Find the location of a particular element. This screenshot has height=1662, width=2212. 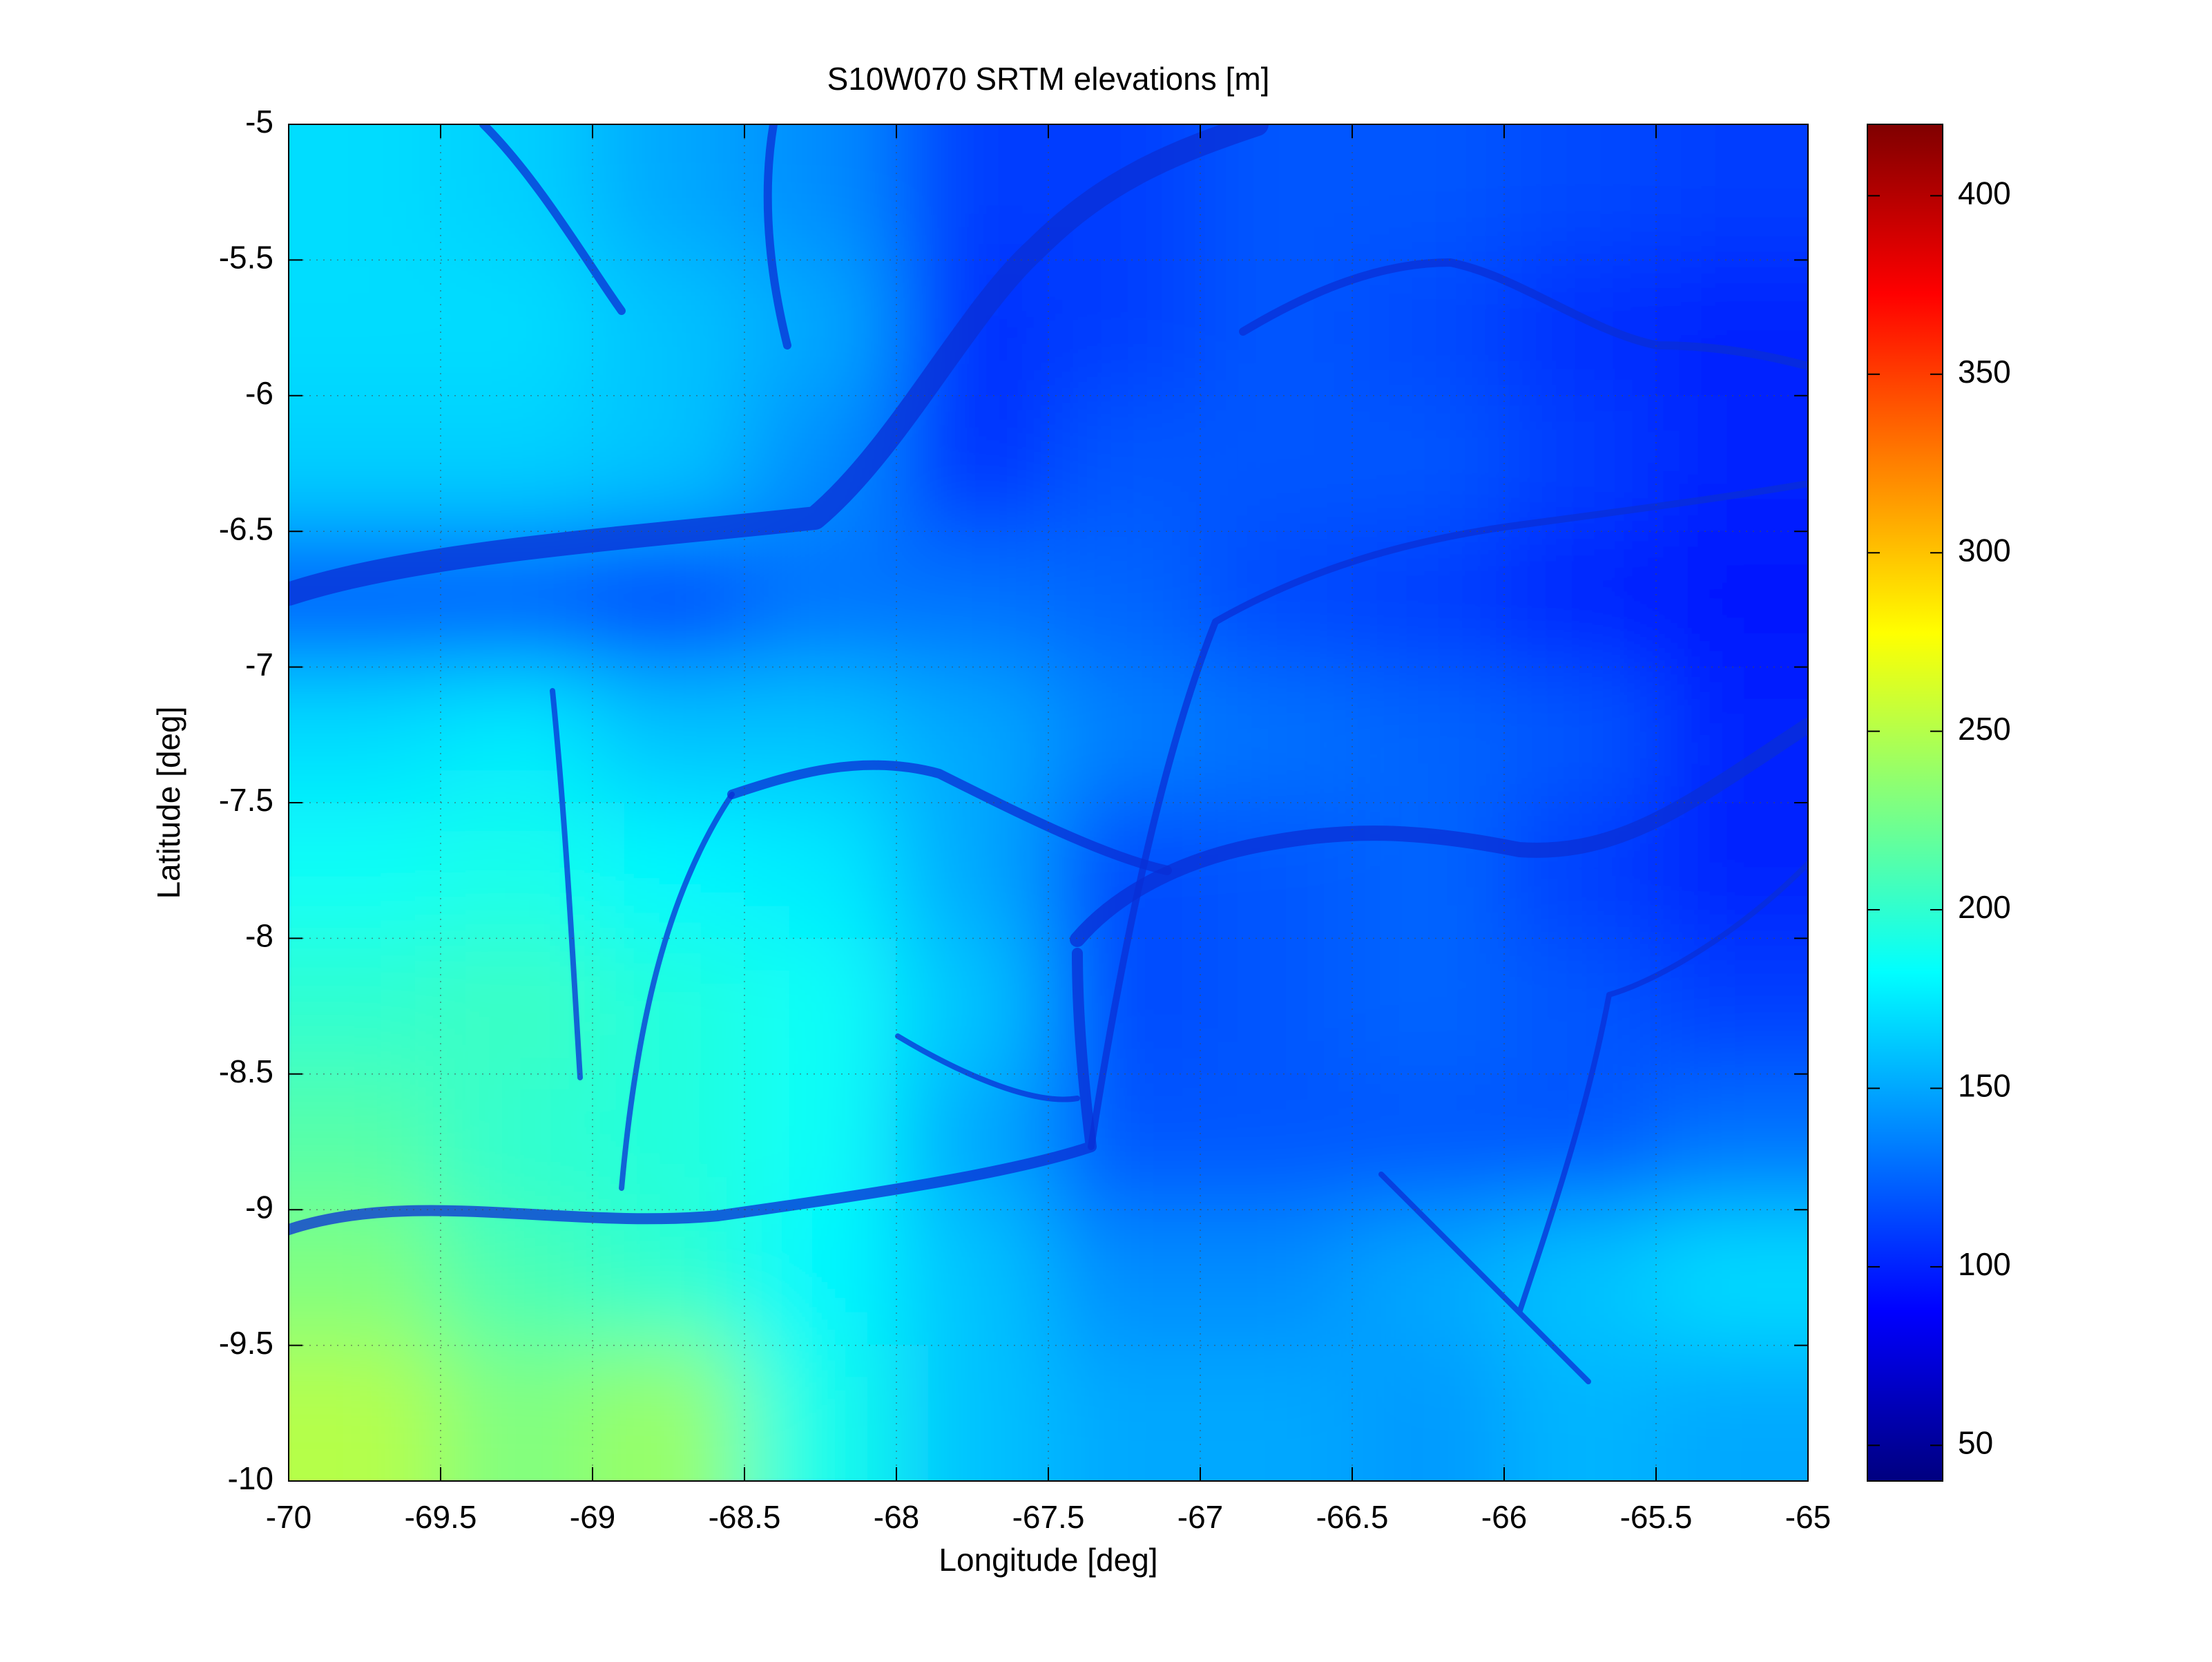

x-axis-label: Longitude [deg] is located at coordinates (1048, 1560).